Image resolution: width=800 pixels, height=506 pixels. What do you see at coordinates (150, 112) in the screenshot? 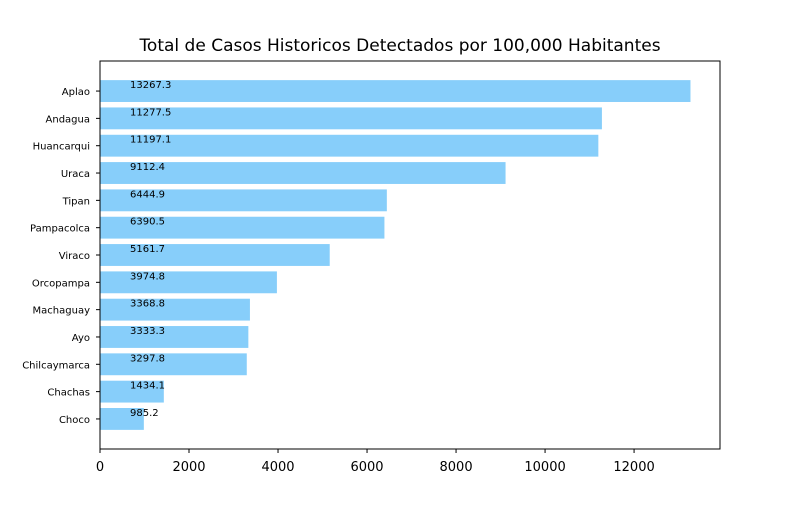
I see `data-label-andagua: 11277.5` at bounding box center [150, 112].